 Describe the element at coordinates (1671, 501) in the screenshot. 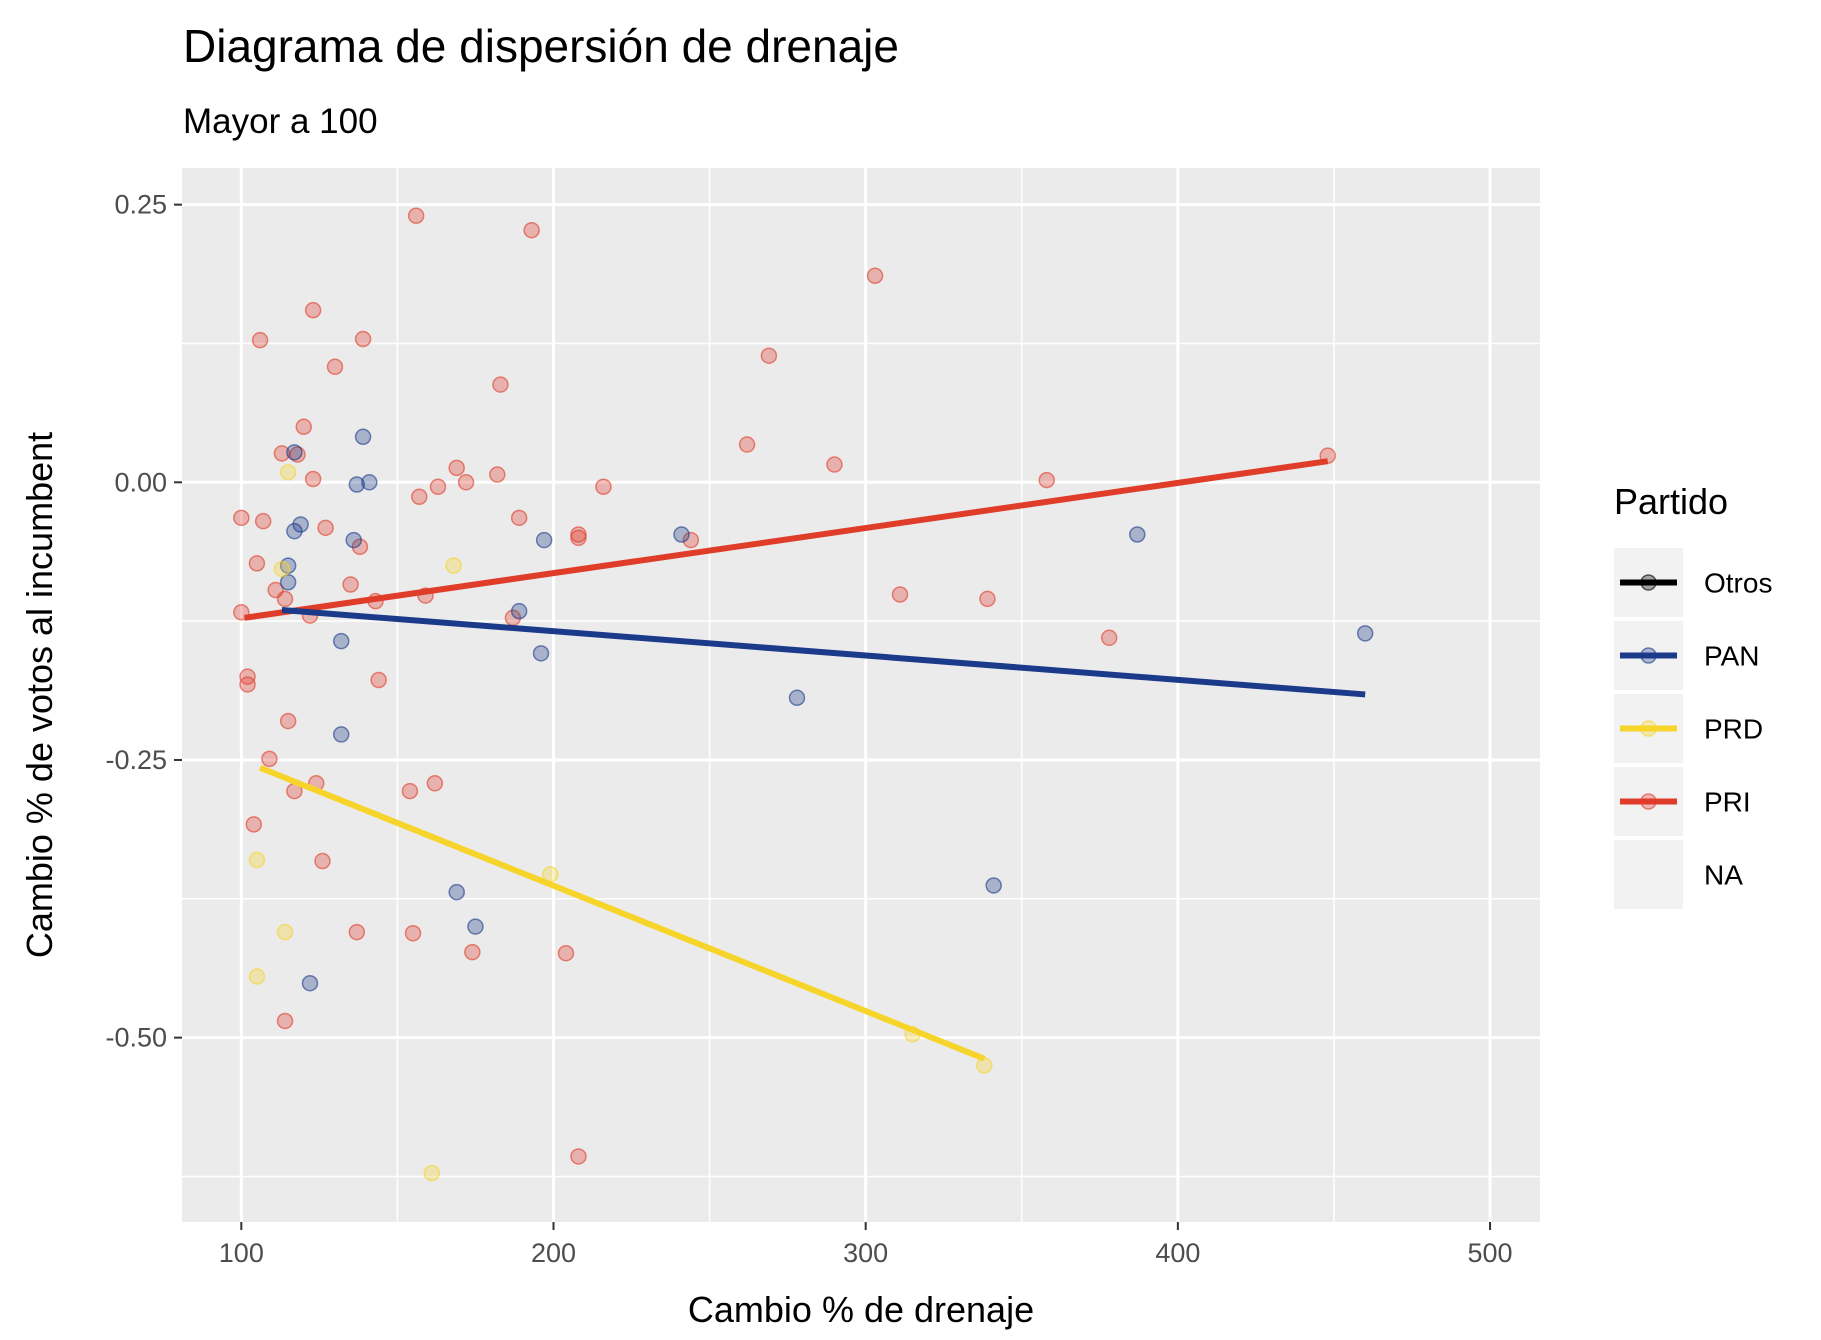

I see `legend-title: Partido` at that location.